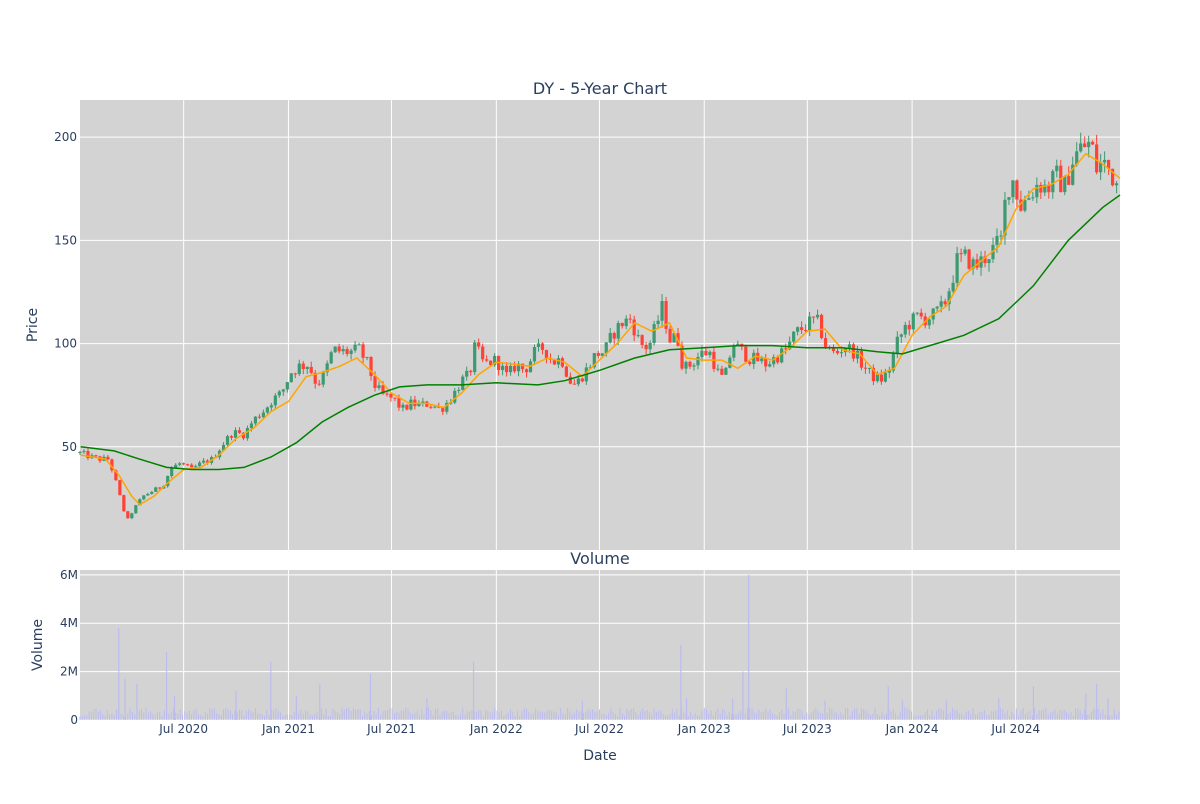 Image resolution: width=1200 pixels, height=804 pixels. Describe the element at coordinates (65, 240) in the screenshot. I see `price-y-tick-label: 150` at that location.